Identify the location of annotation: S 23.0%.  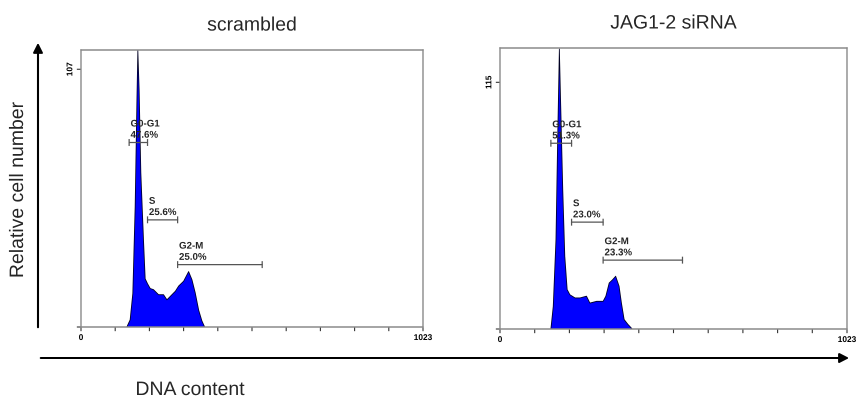
(586, 208).